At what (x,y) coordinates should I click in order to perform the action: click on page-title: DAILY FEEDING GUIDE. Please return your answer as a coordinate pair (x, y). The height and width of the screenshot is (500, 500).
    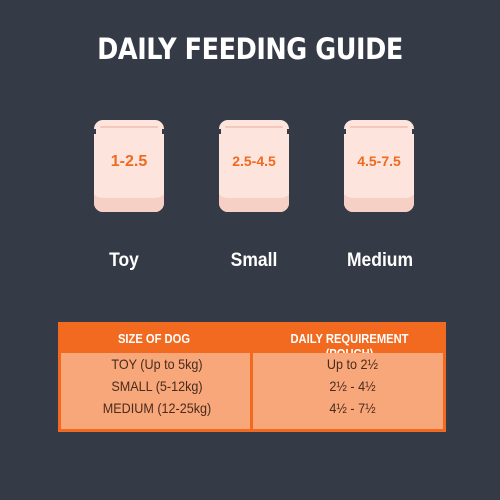
    Looking at the image, I should click on (250, 49).